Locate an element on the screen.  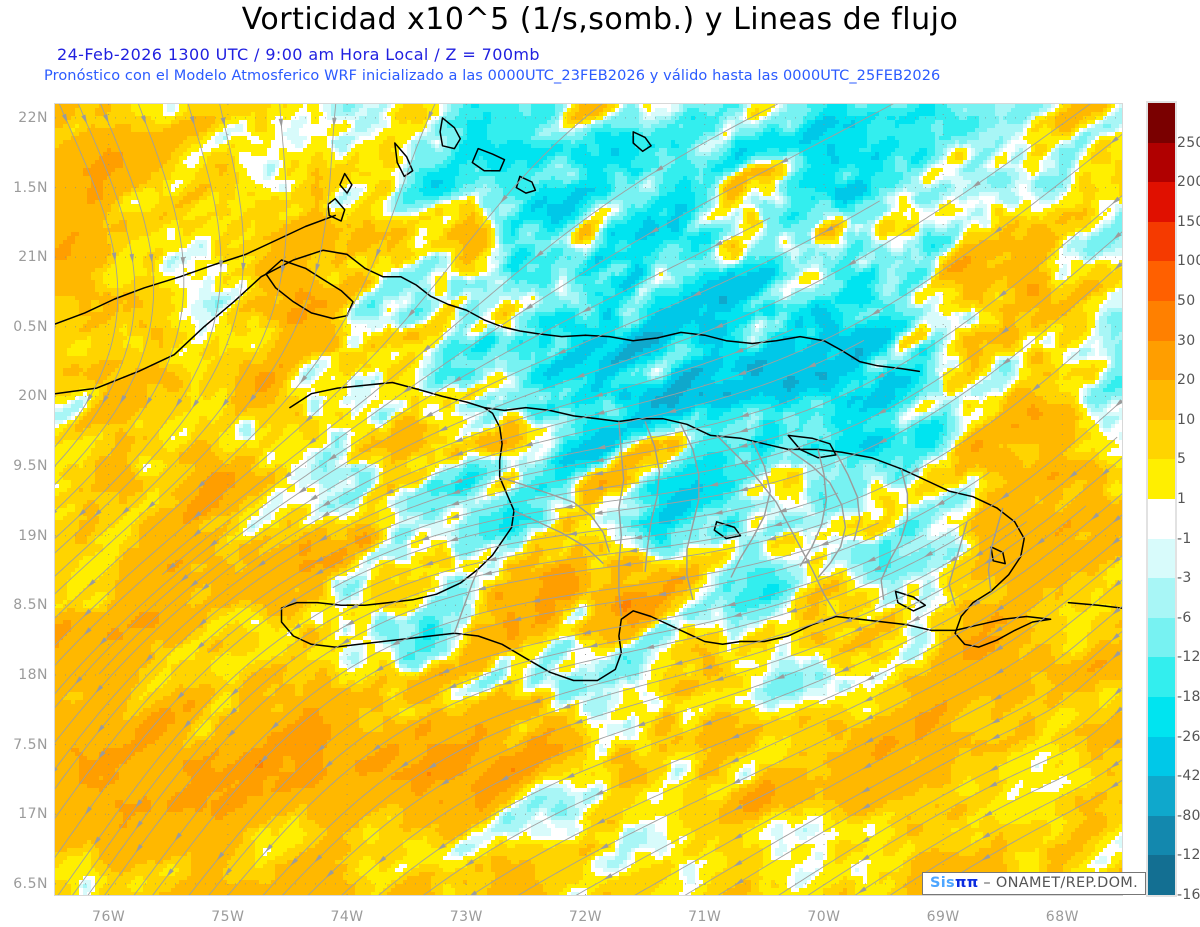
colorbar-tick-label: -3 is located at coordinates (1184, 578).